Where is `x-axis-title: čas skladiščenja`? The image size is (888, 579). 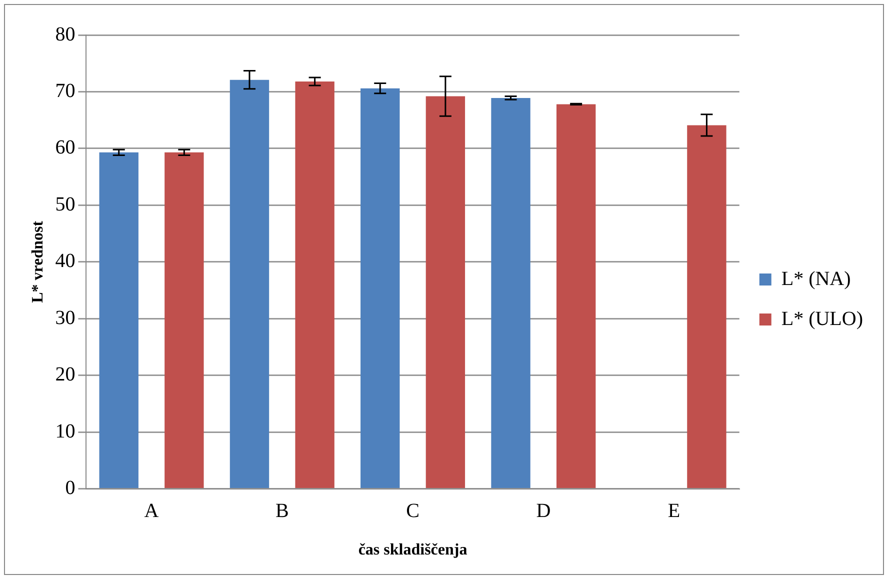 x-axis-title: čas skladiščenja is located at coordinates (413, 550).